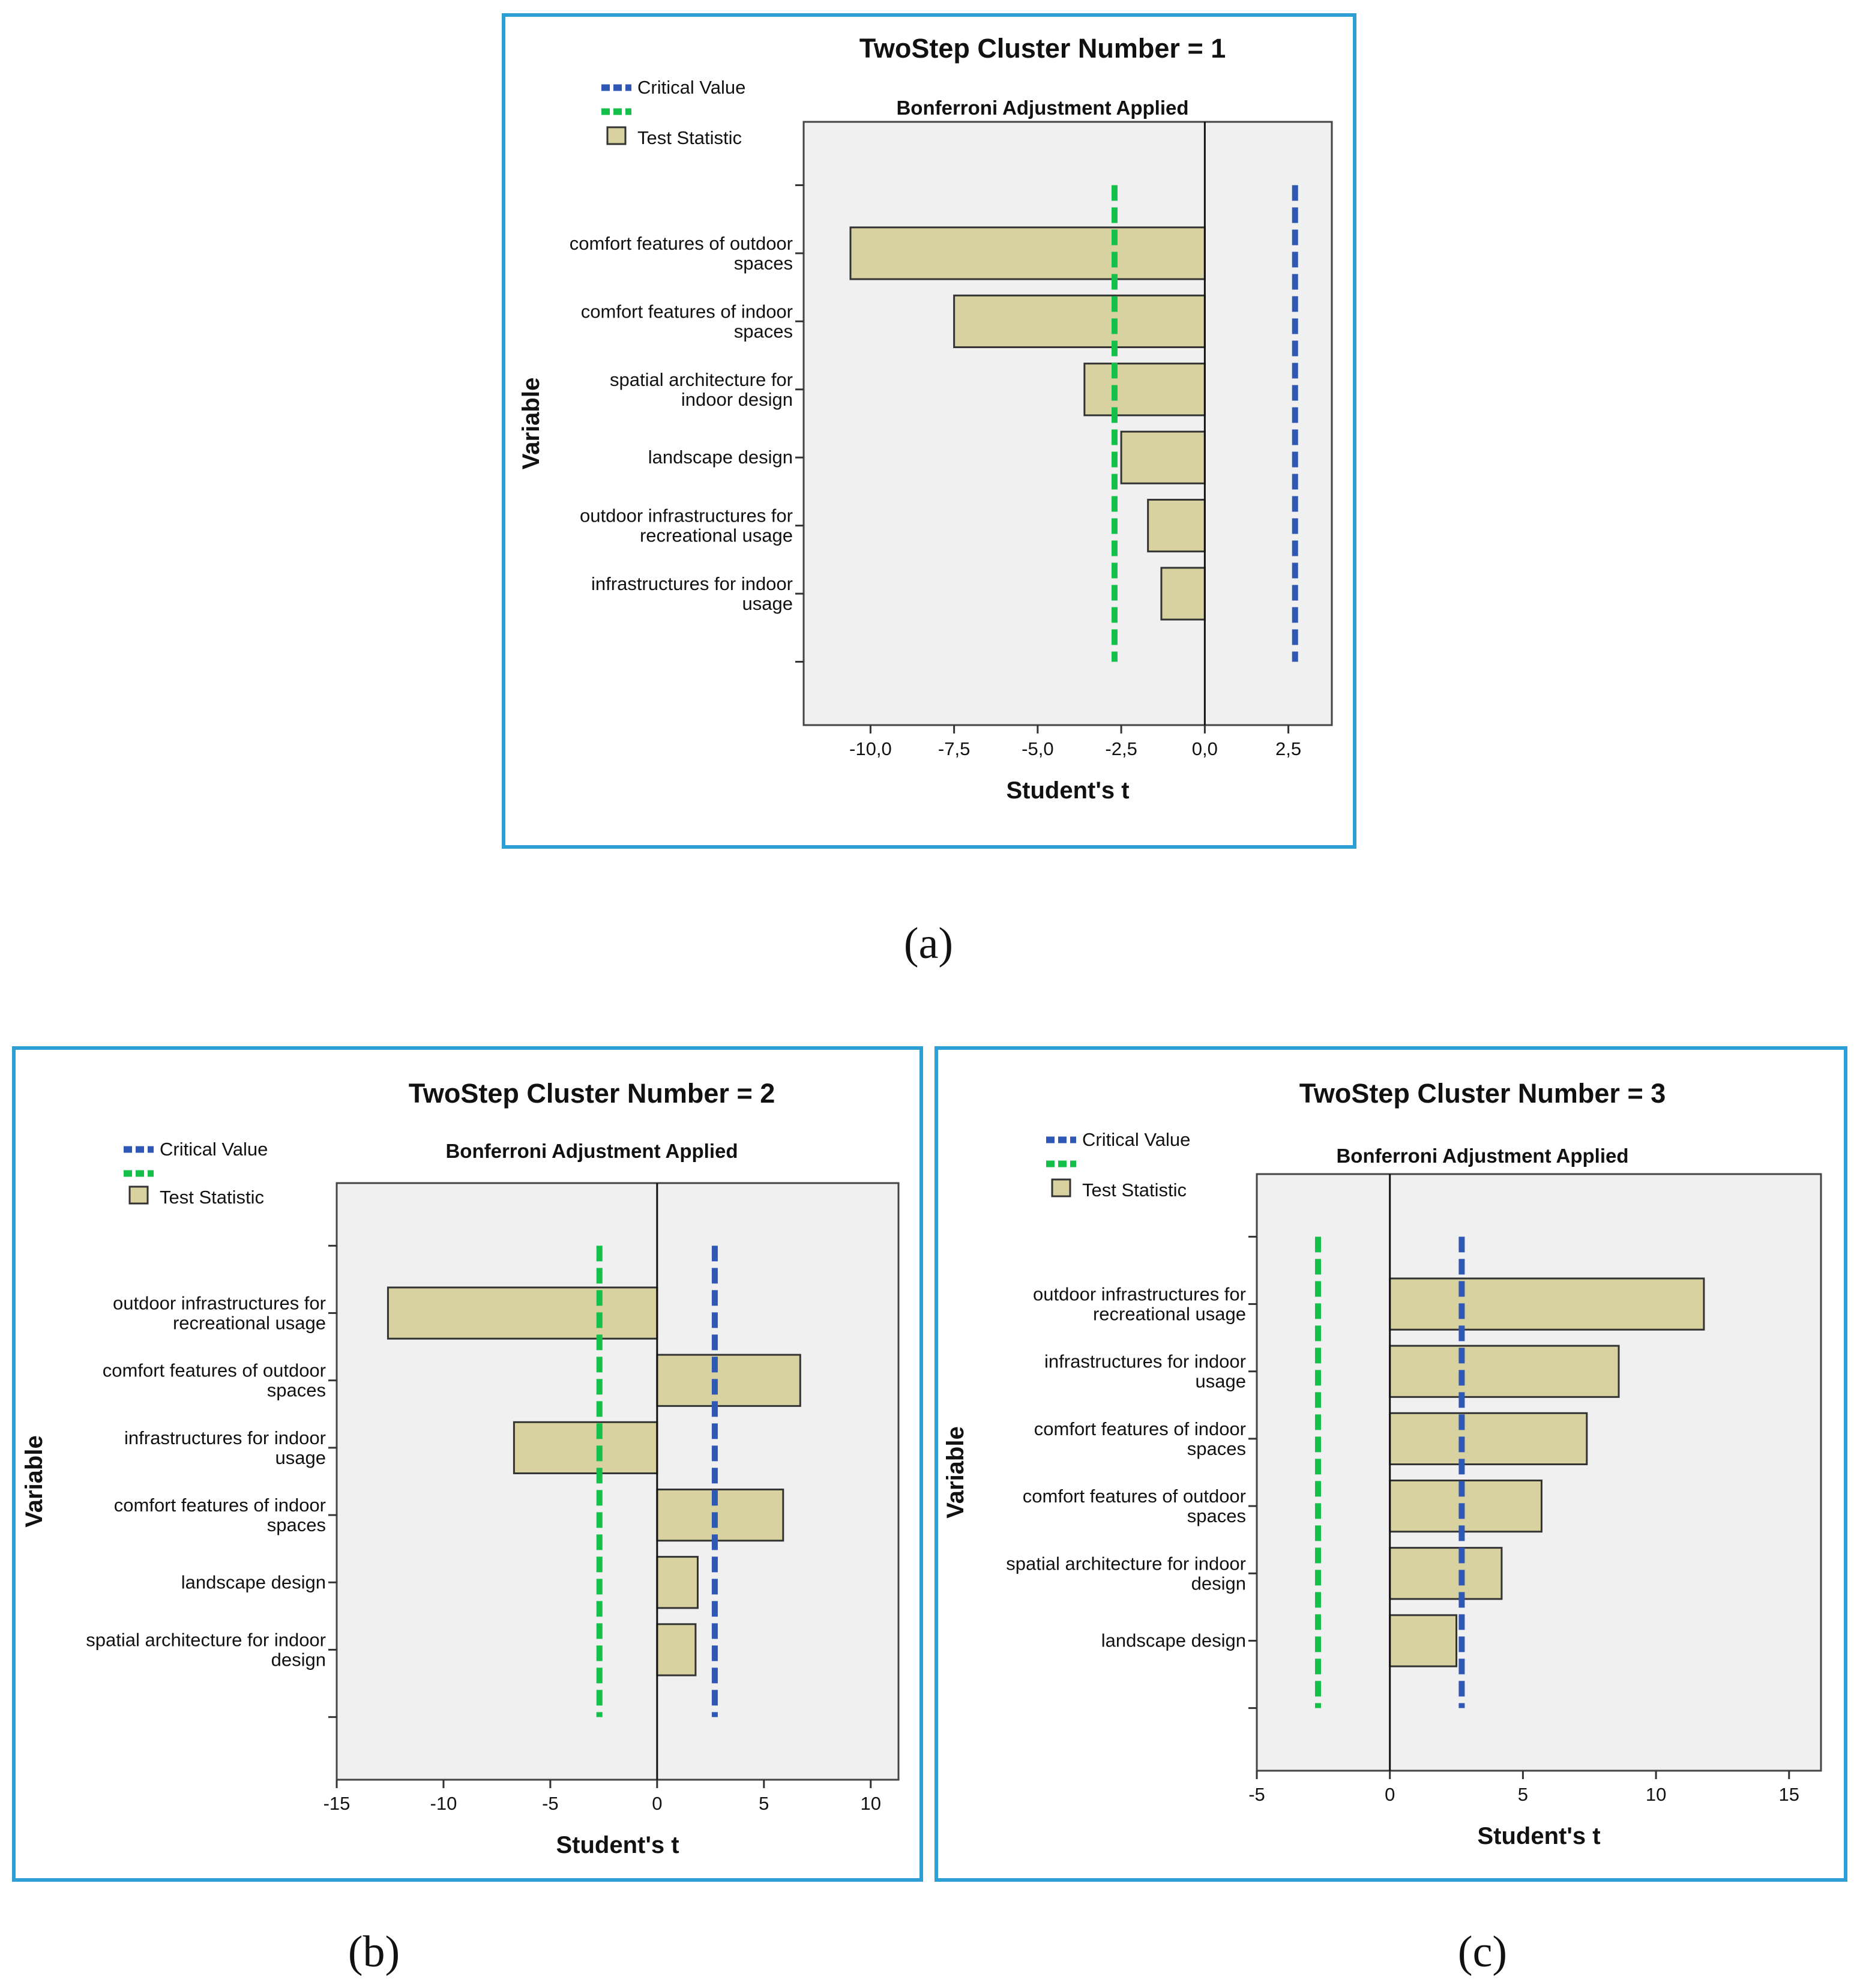  What do you see at coordinates (737, 400) in the screenshot?
I see `category-label-2-line-1: indoor design` at bounding box center [737, 400].